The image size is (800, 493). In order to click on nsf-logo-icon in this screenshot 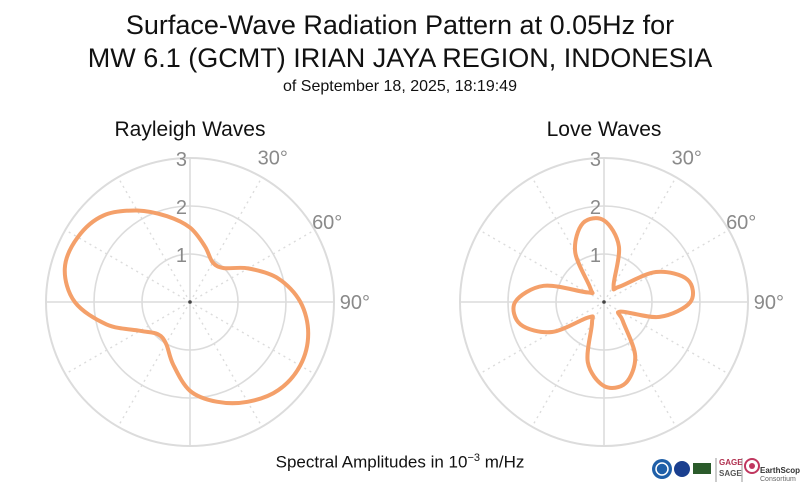, I will do `click(662, 469)`.